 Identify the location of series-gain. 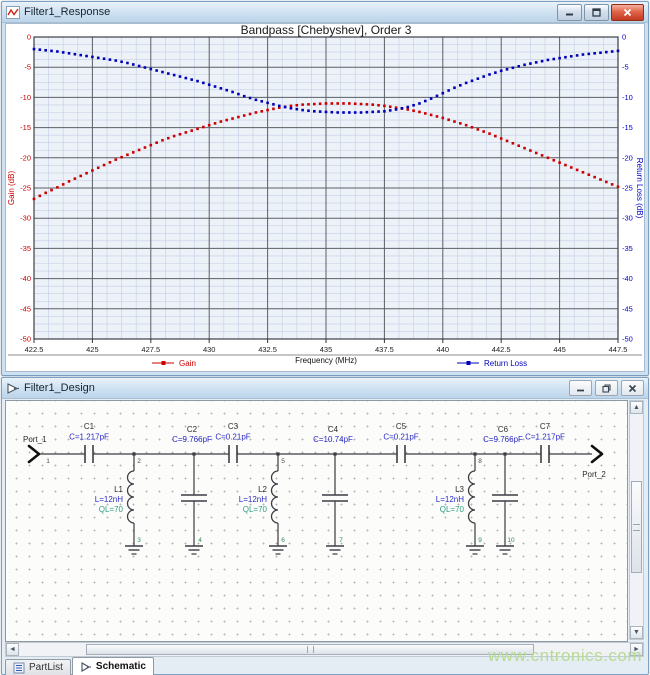
(326, 151).